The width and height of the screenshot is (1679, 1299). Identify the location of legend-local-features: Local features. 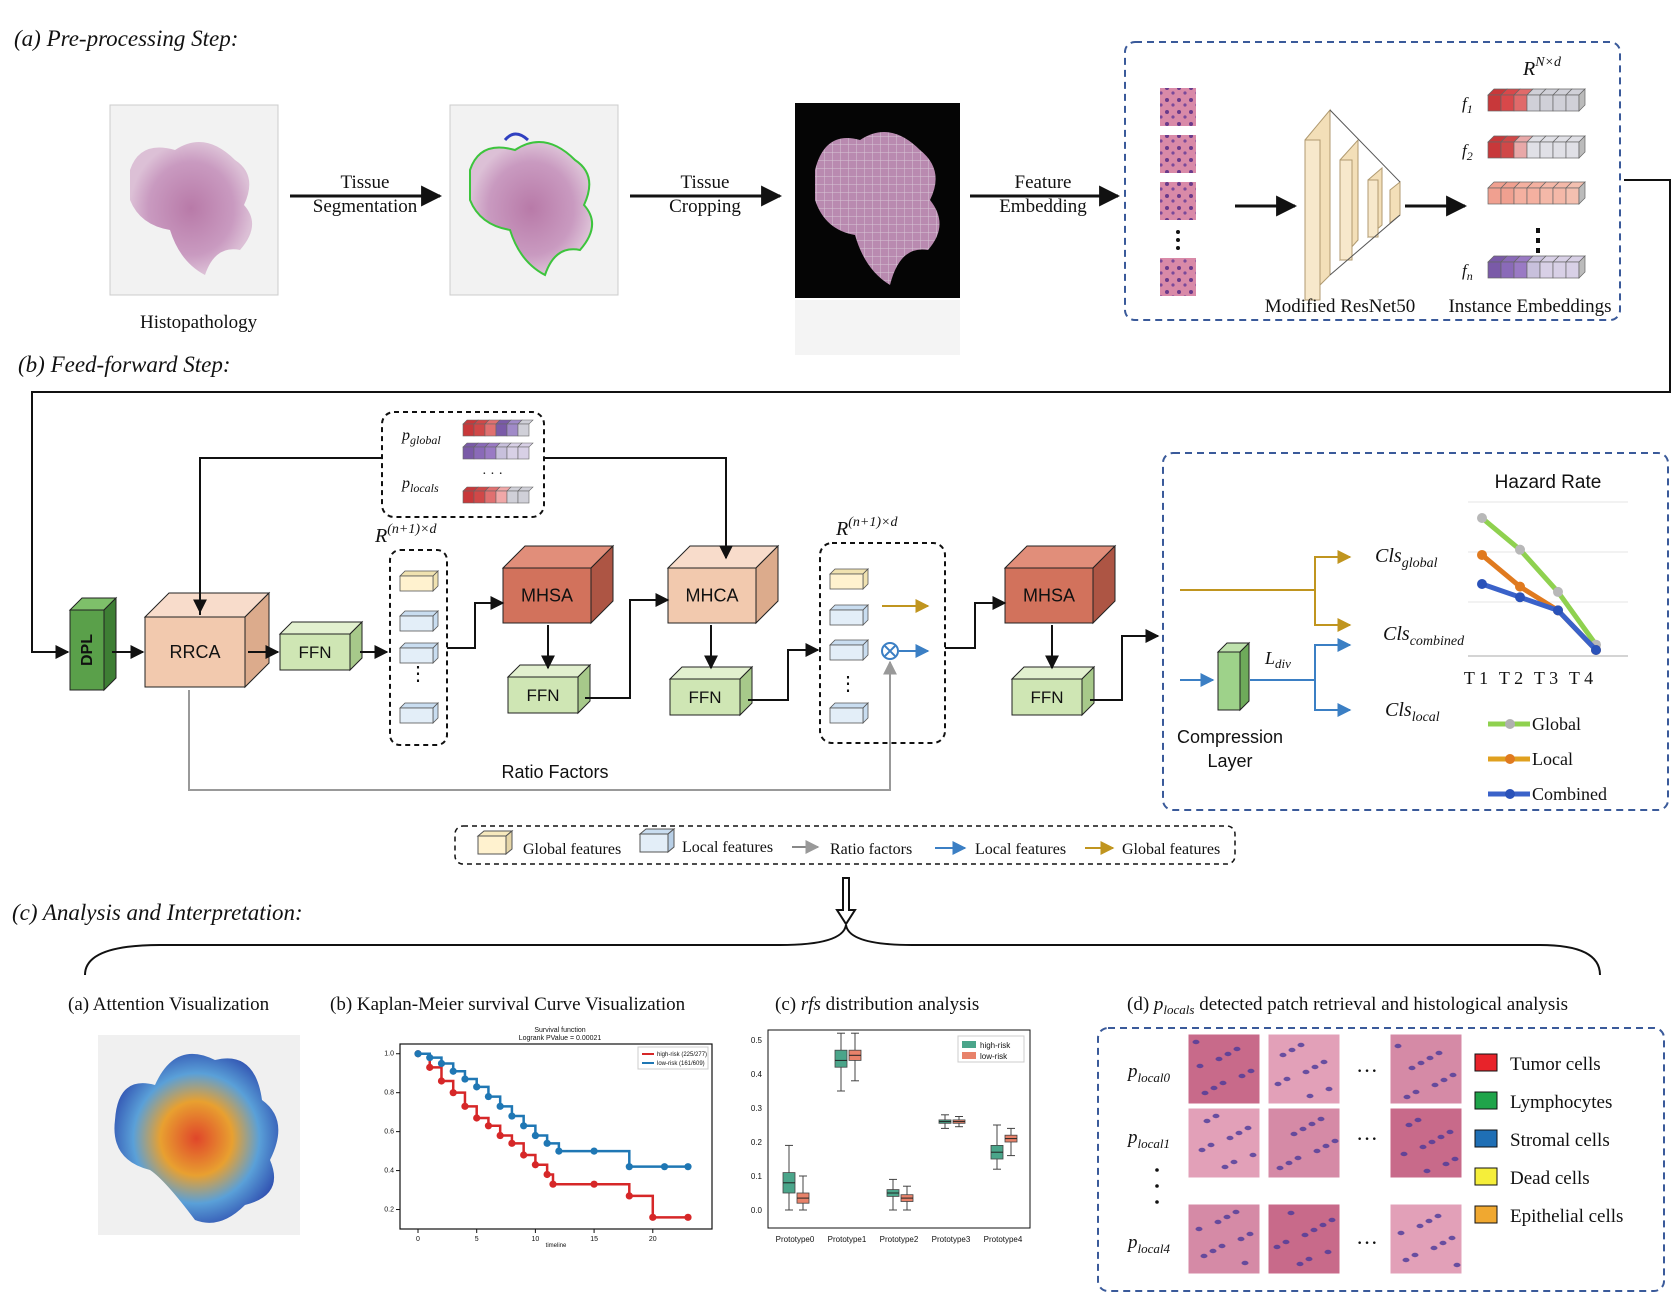
(727, 847).